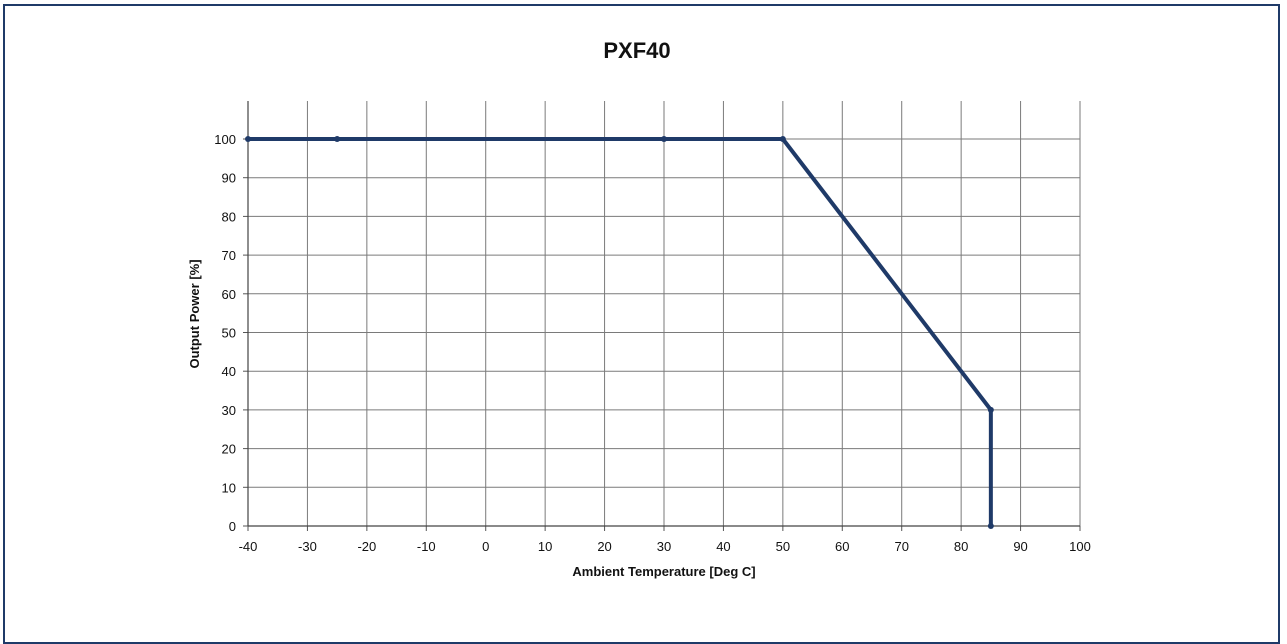 The height and width of the screenshot is (644, 1287). I want to click on y-tick-label: 50, so click(229, 333).